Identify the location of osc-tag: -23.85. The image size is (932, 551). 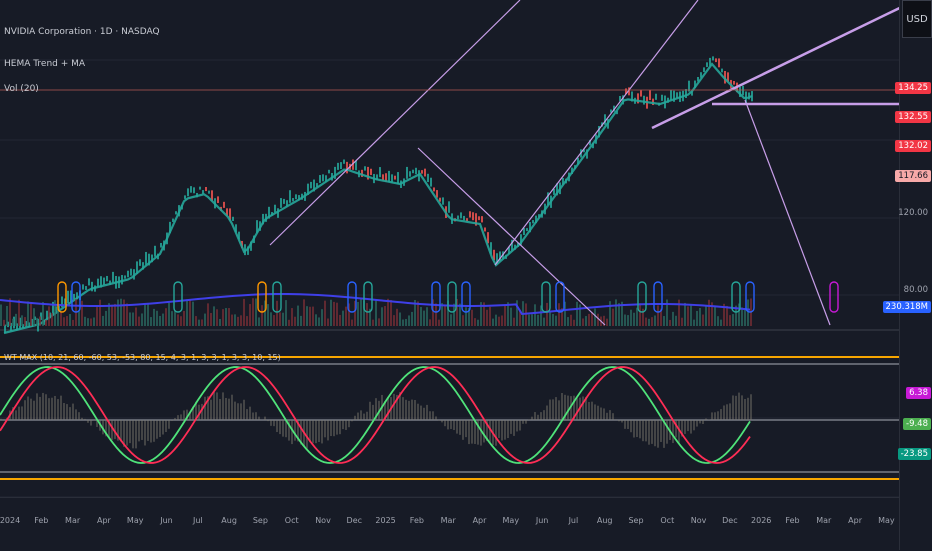
(914, 454).